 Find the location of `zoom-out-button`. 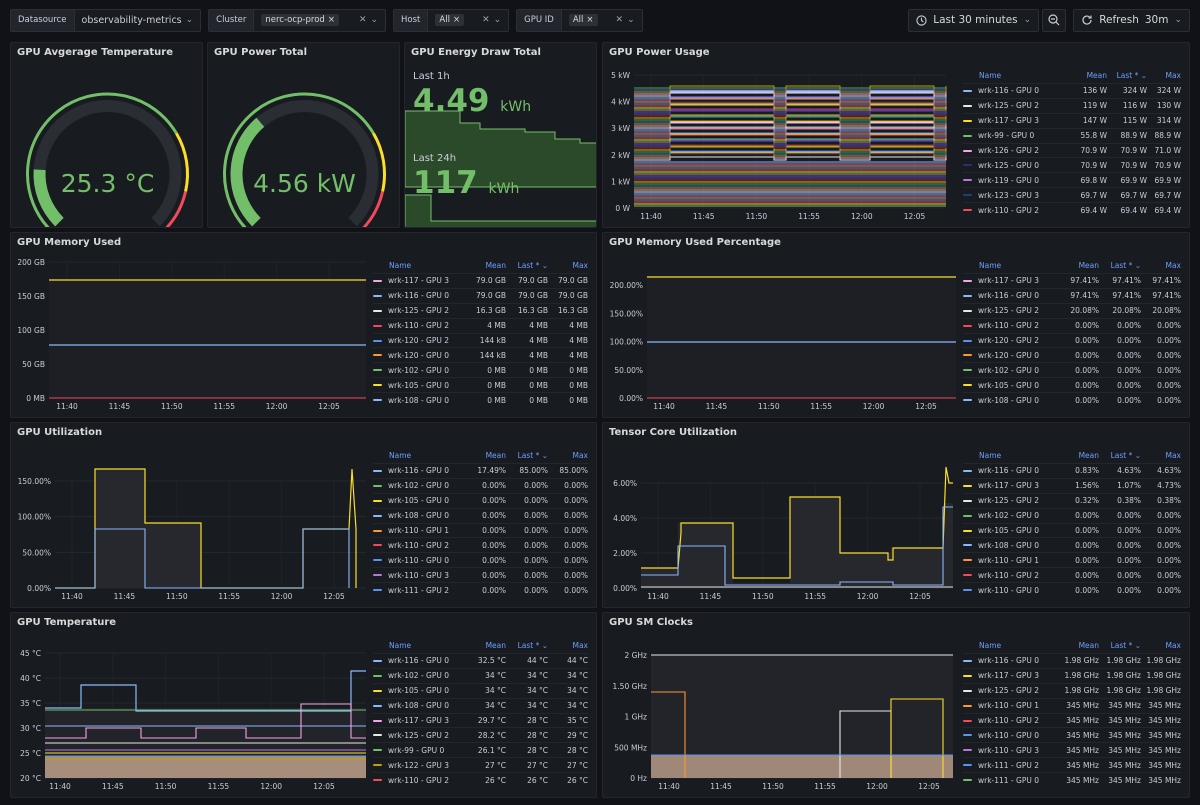

zoom-out-button is located at coordinates (1054, 20).